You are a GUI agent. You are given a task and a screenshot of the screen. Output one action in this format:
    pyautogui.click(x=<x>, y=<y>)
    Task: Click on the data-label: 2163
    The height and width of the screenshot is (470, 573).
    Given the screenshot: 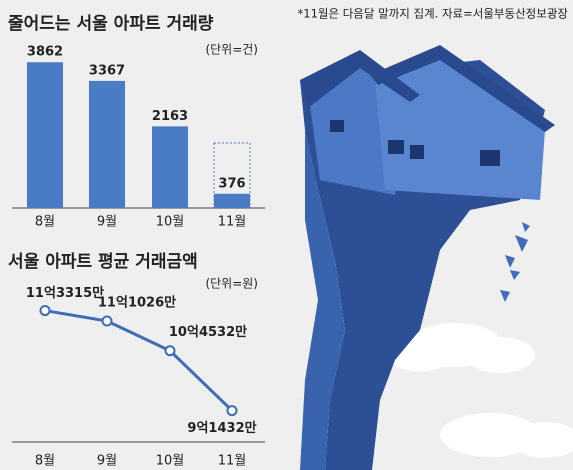 What is the action you would take?
    pyautogui.click(x=170, y=116)
    